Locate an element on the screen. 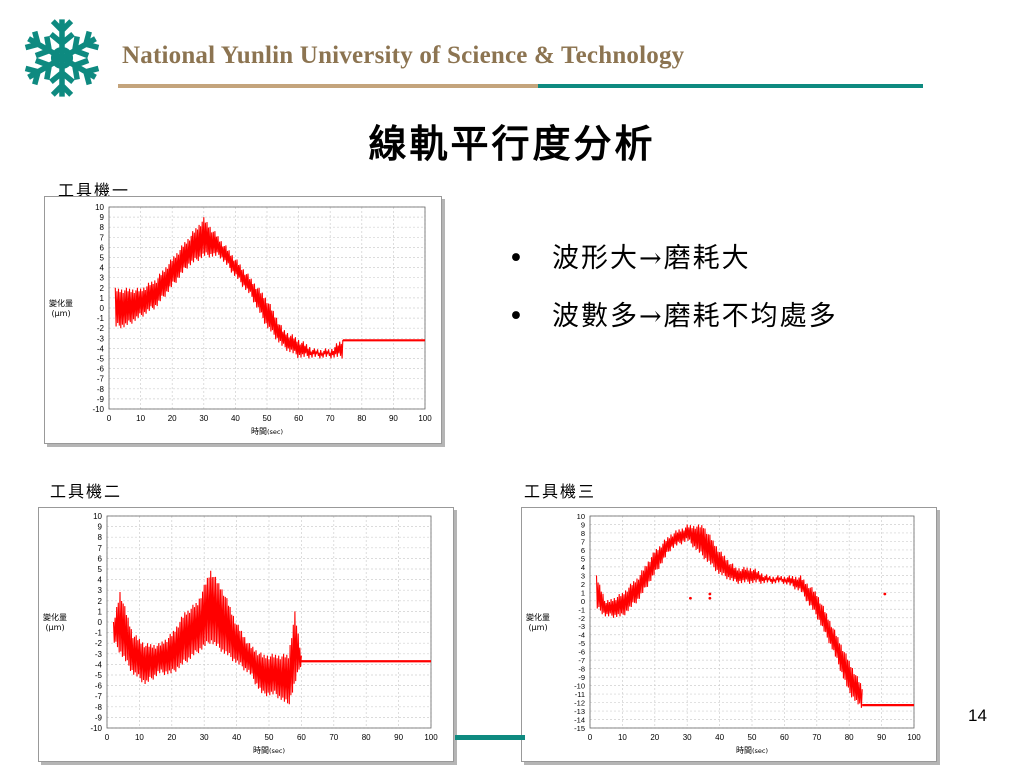  y-tick-label: -11 is located at coordinates (580, 694).